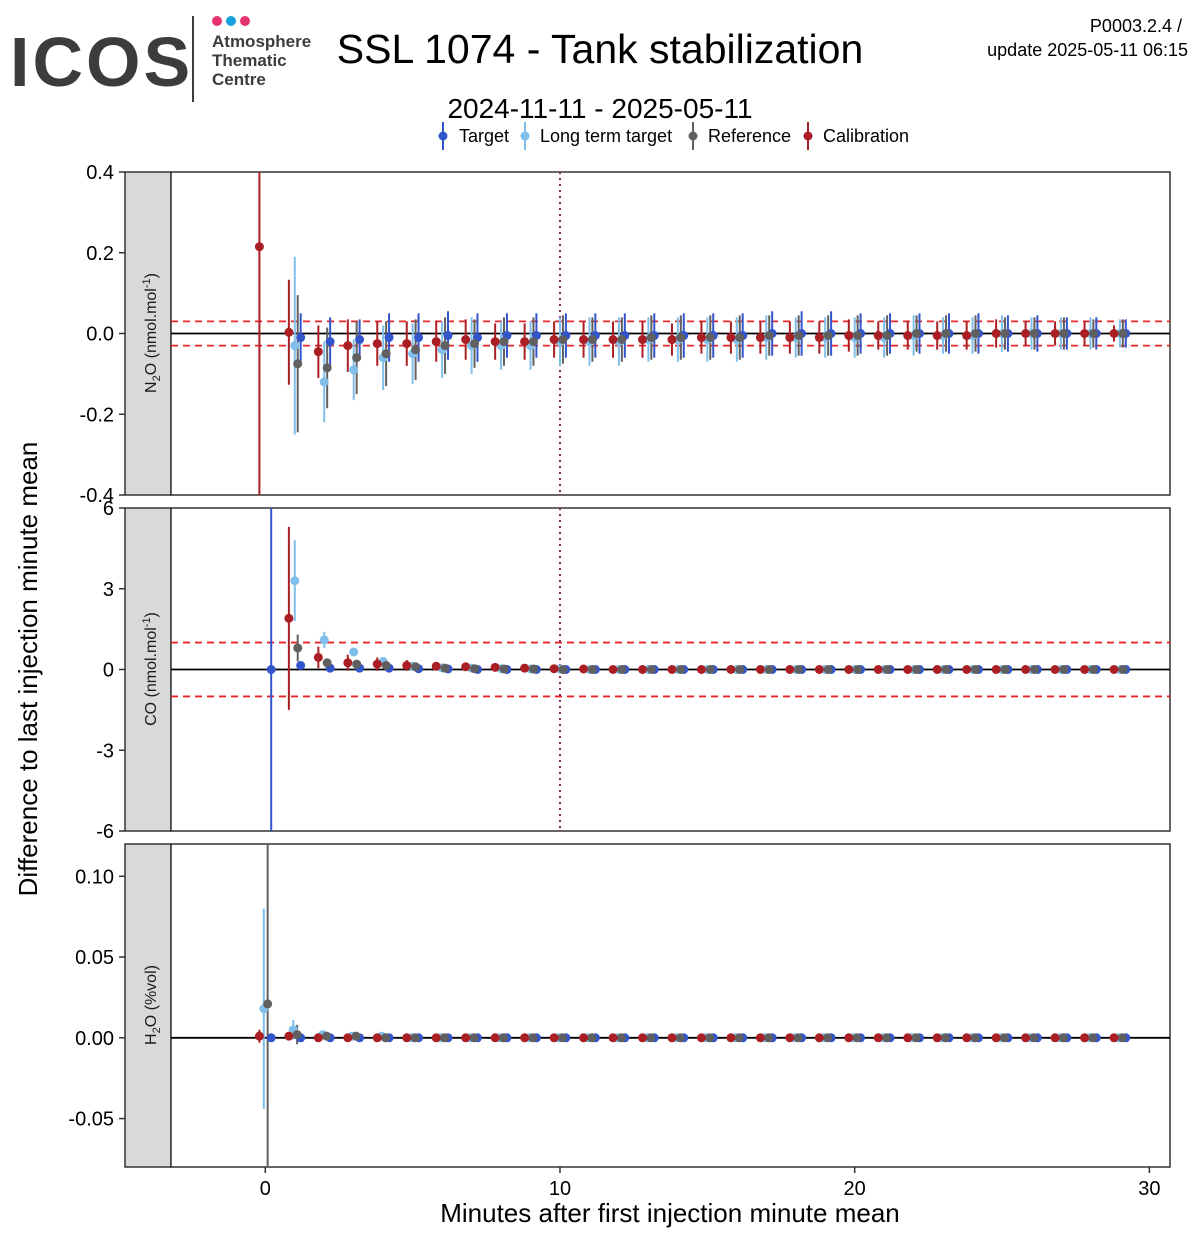 The width and height of the screenshot is (1200, 1245). What do you see at coordinates (28, 669) in the screenshot?
I see `y-axis-label: Difference to last injection minute mean` at bounding box center [28, 669].